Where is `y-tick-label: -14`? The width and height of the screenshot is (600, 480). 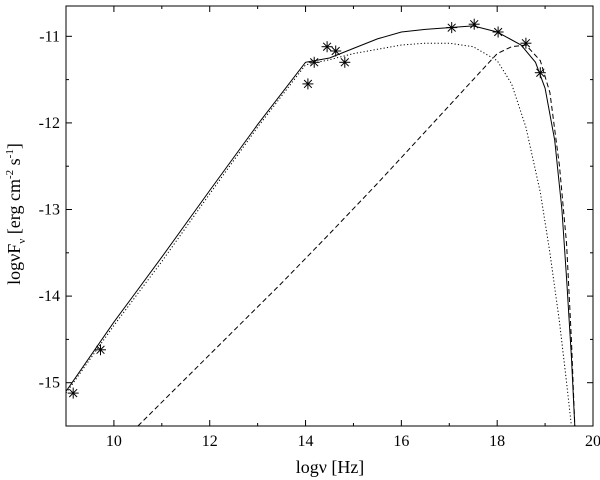
y-tick-label: -14 is located at coordinates (49, 296).